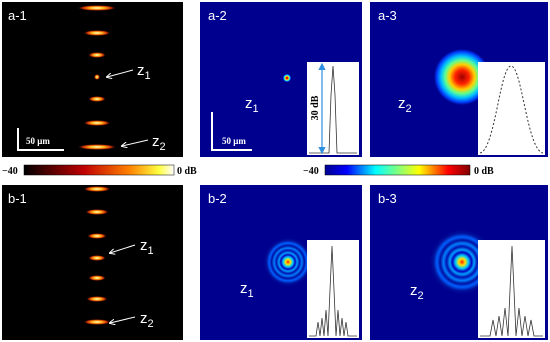  What do you see at coordinates (459, 262) in the screenshot?
I see `panel-b3: b-3 z2` at bounding box center [459, 262].